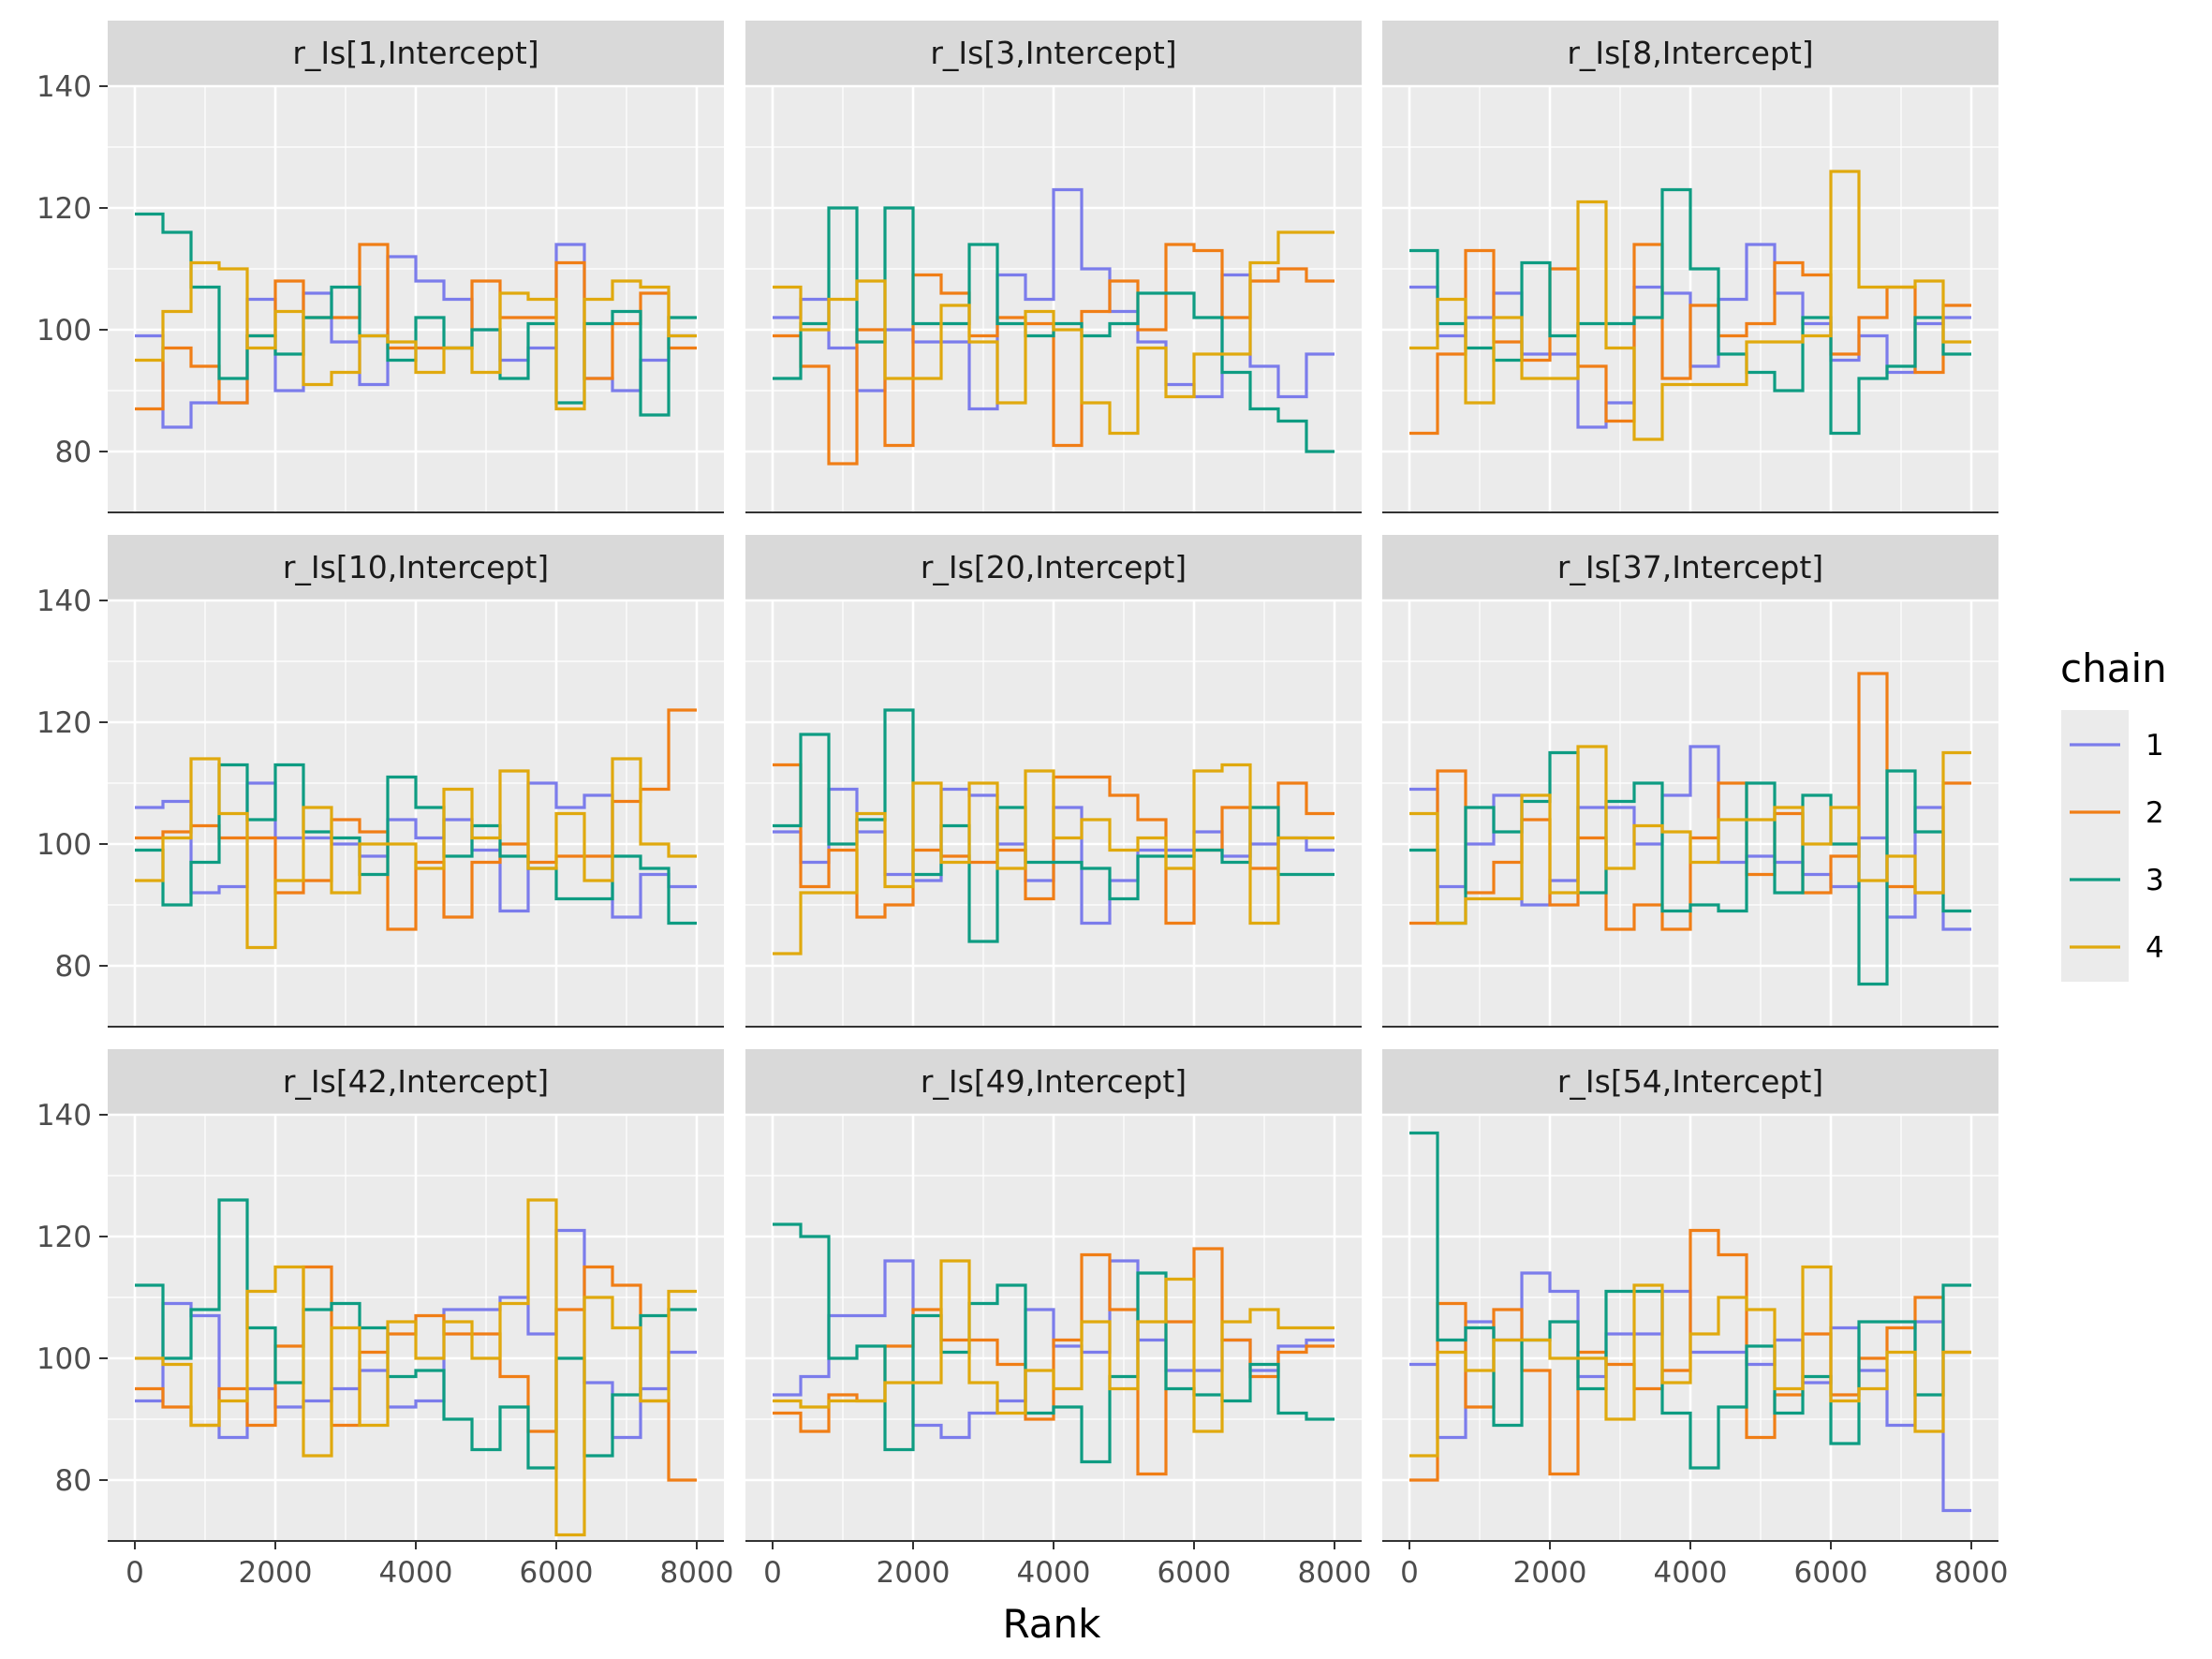 The image size is (2212, 1659). I want to click on panel-title: r_Is[54,Intercept], so click(1690, 1081).